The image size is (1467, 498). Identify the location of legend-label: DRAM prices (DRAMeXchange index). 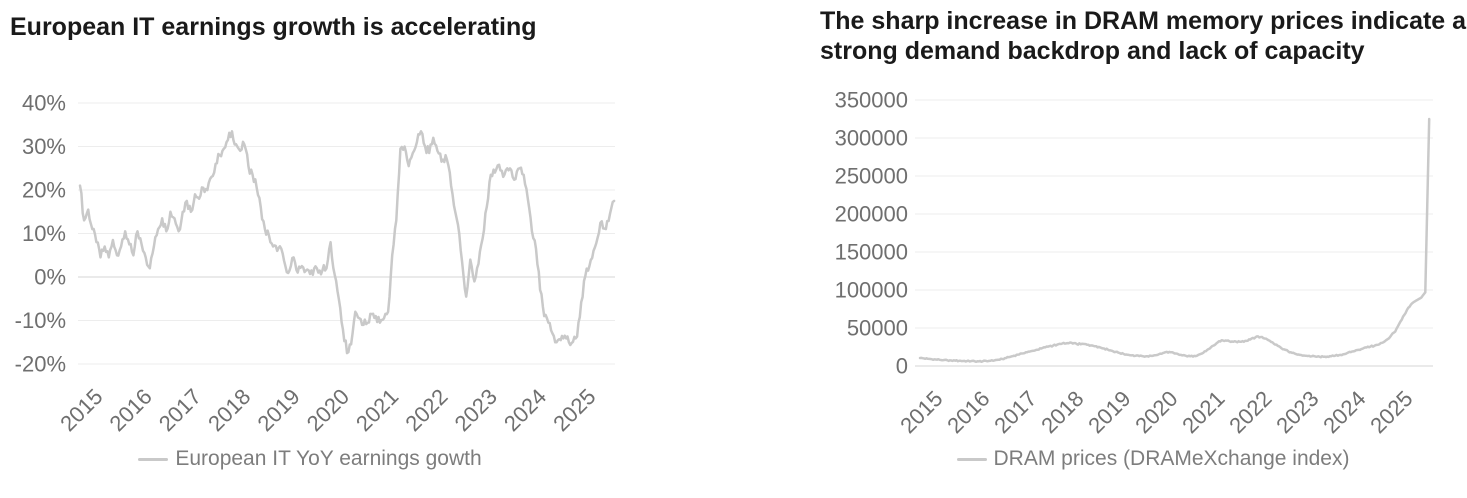
(1171, 458).